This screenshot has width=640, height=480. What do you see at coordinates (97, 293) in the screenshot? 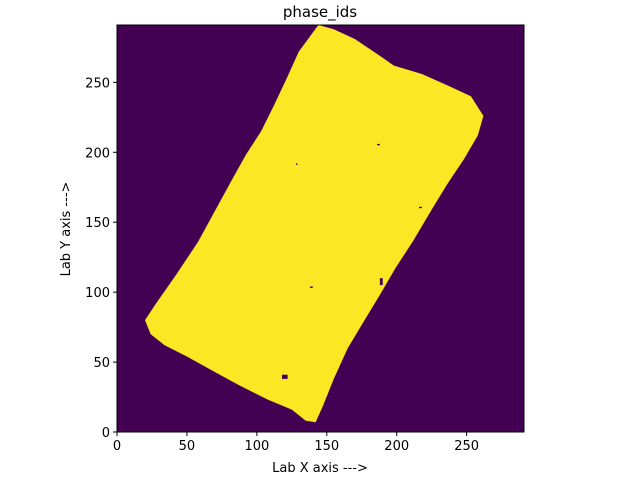
I see `y-tick-label: 100` at bounding box center [97, 293].